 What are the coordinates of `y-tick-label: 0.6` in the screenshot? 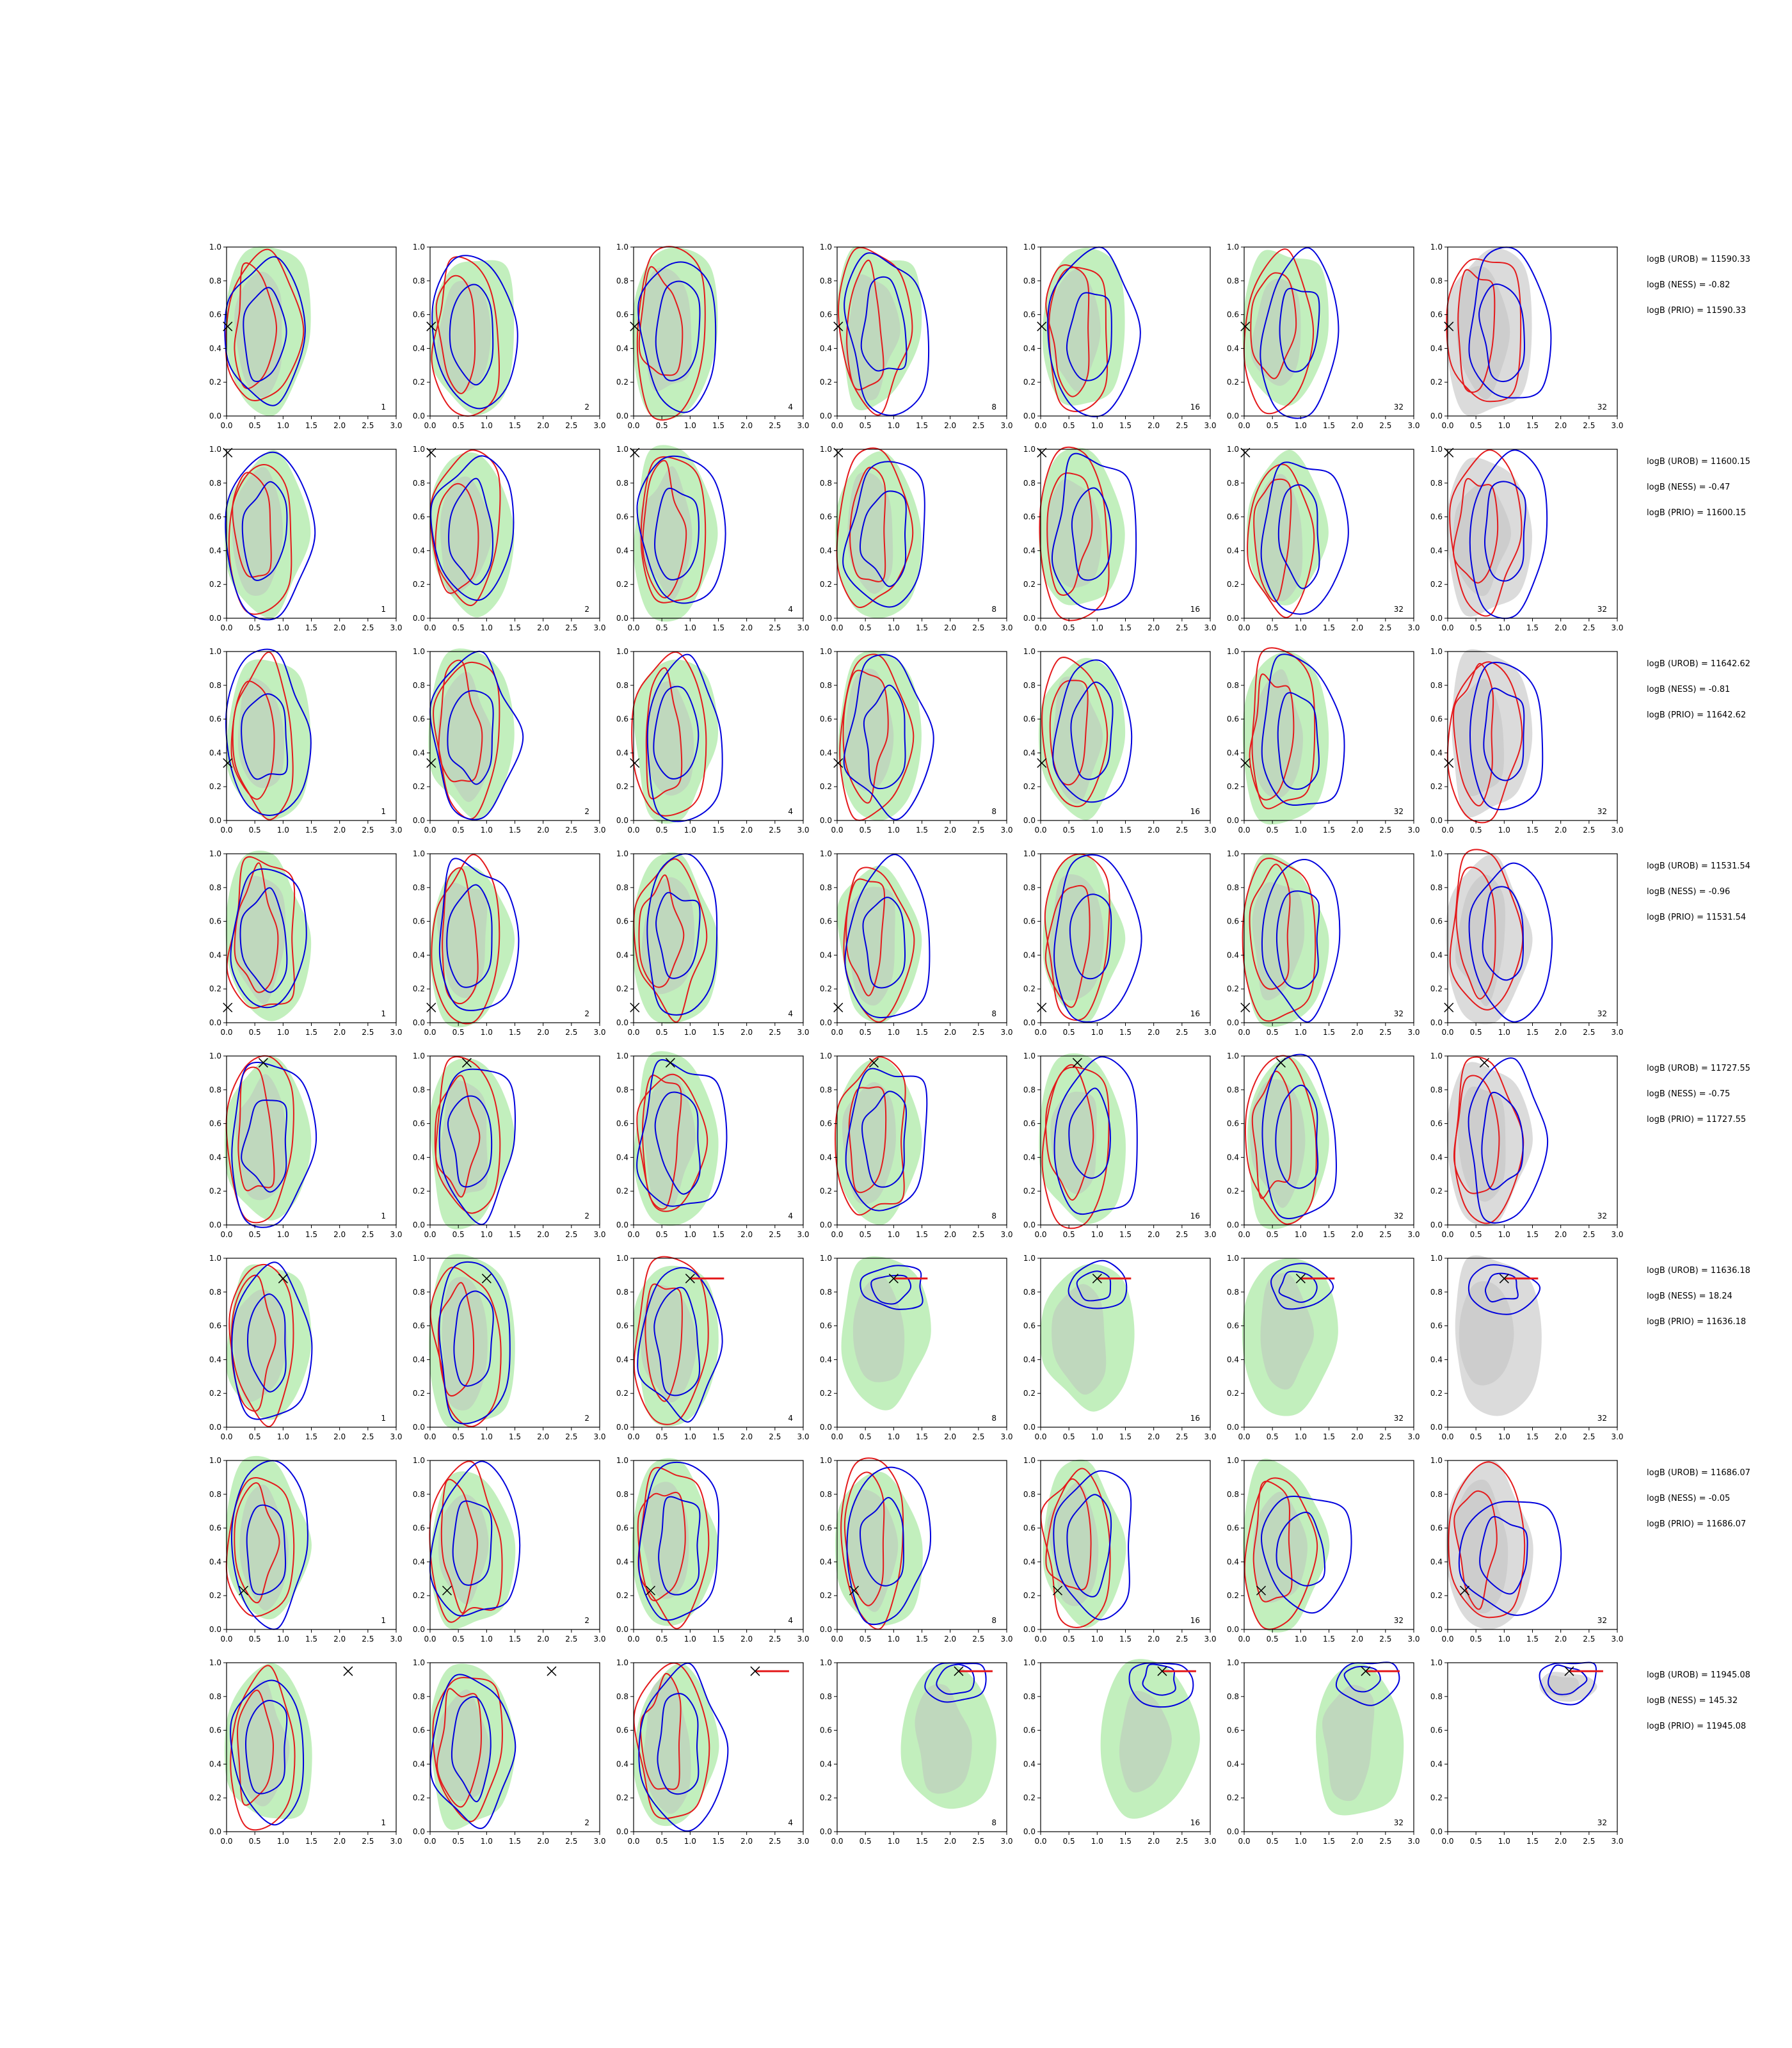 It's located at (826, 517).